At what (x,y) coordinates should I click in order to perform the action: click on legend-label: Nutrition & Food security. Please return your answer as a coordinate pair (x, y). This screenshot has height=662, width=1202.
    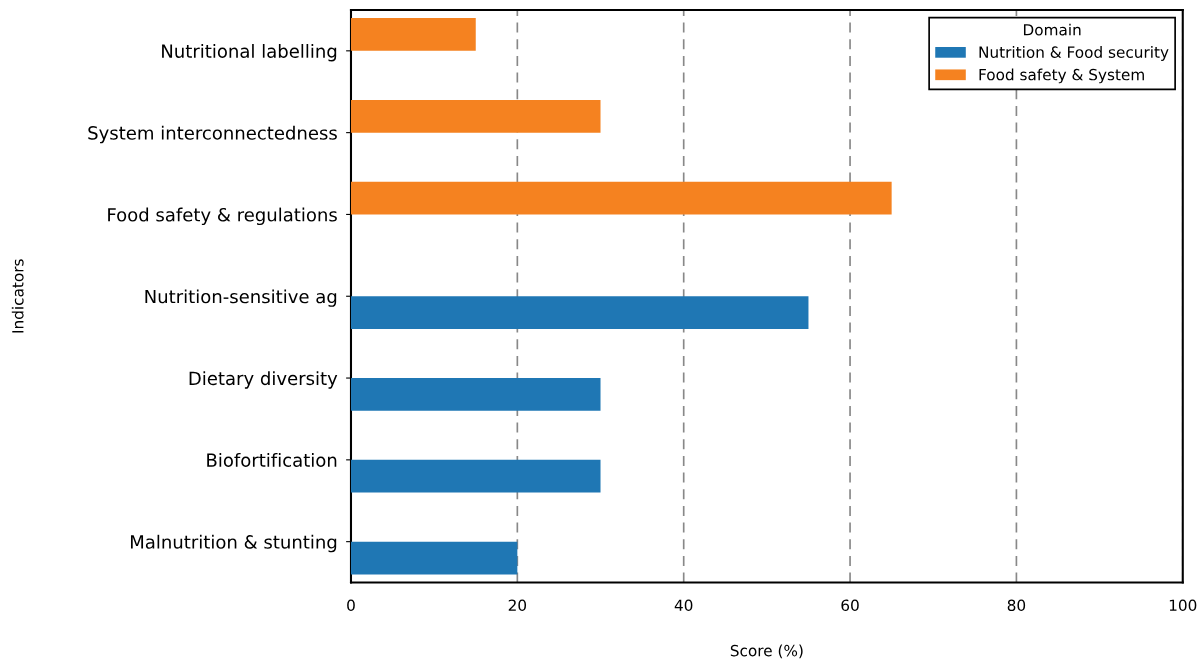
    Looking at the image, I should click on (1074, 53).